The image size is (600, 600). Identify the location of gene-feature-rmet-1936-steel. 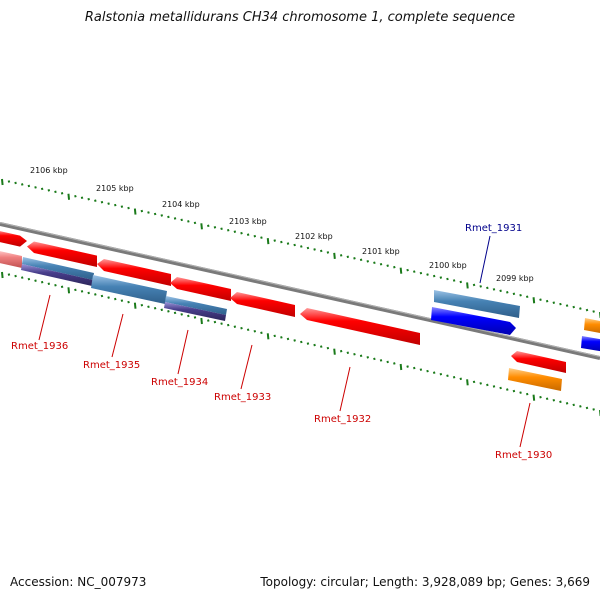
(58, 268).